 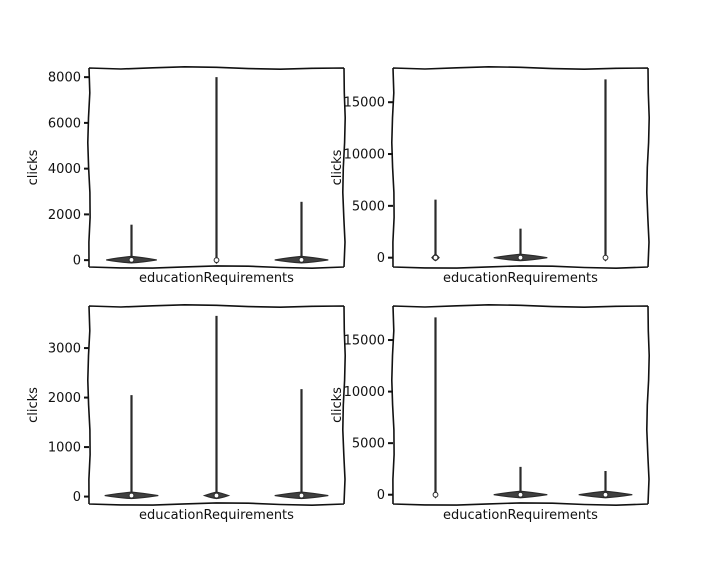 What do you see at coordinates (64, 448) in the screenshot?
I see `y-tick-label: 1000` at bounding box center [64, 448].